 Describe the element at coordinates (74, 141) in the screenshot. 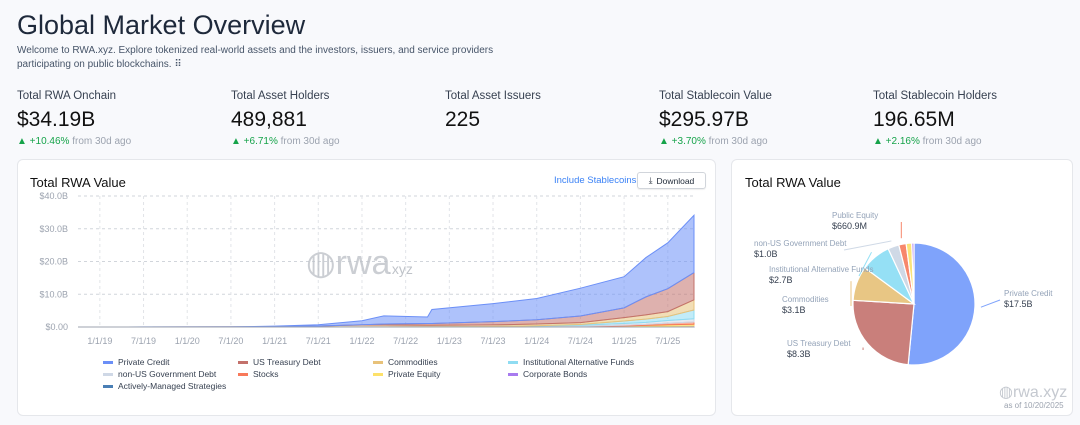

I see `stat-change: ▲ +10.46% from 30d ago` at that location.